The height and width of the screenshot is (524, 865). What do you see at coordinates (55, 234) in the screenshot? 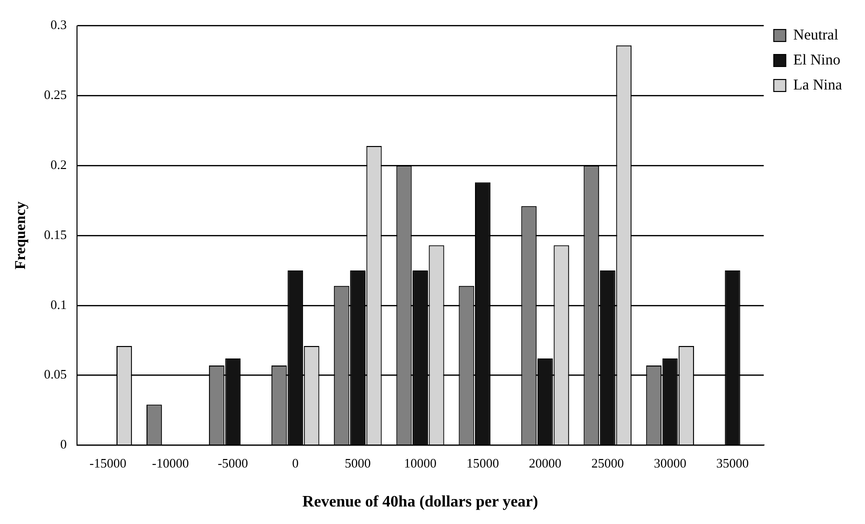
I see `y-tick-label: 0.15` at bounding box center [55, 234].